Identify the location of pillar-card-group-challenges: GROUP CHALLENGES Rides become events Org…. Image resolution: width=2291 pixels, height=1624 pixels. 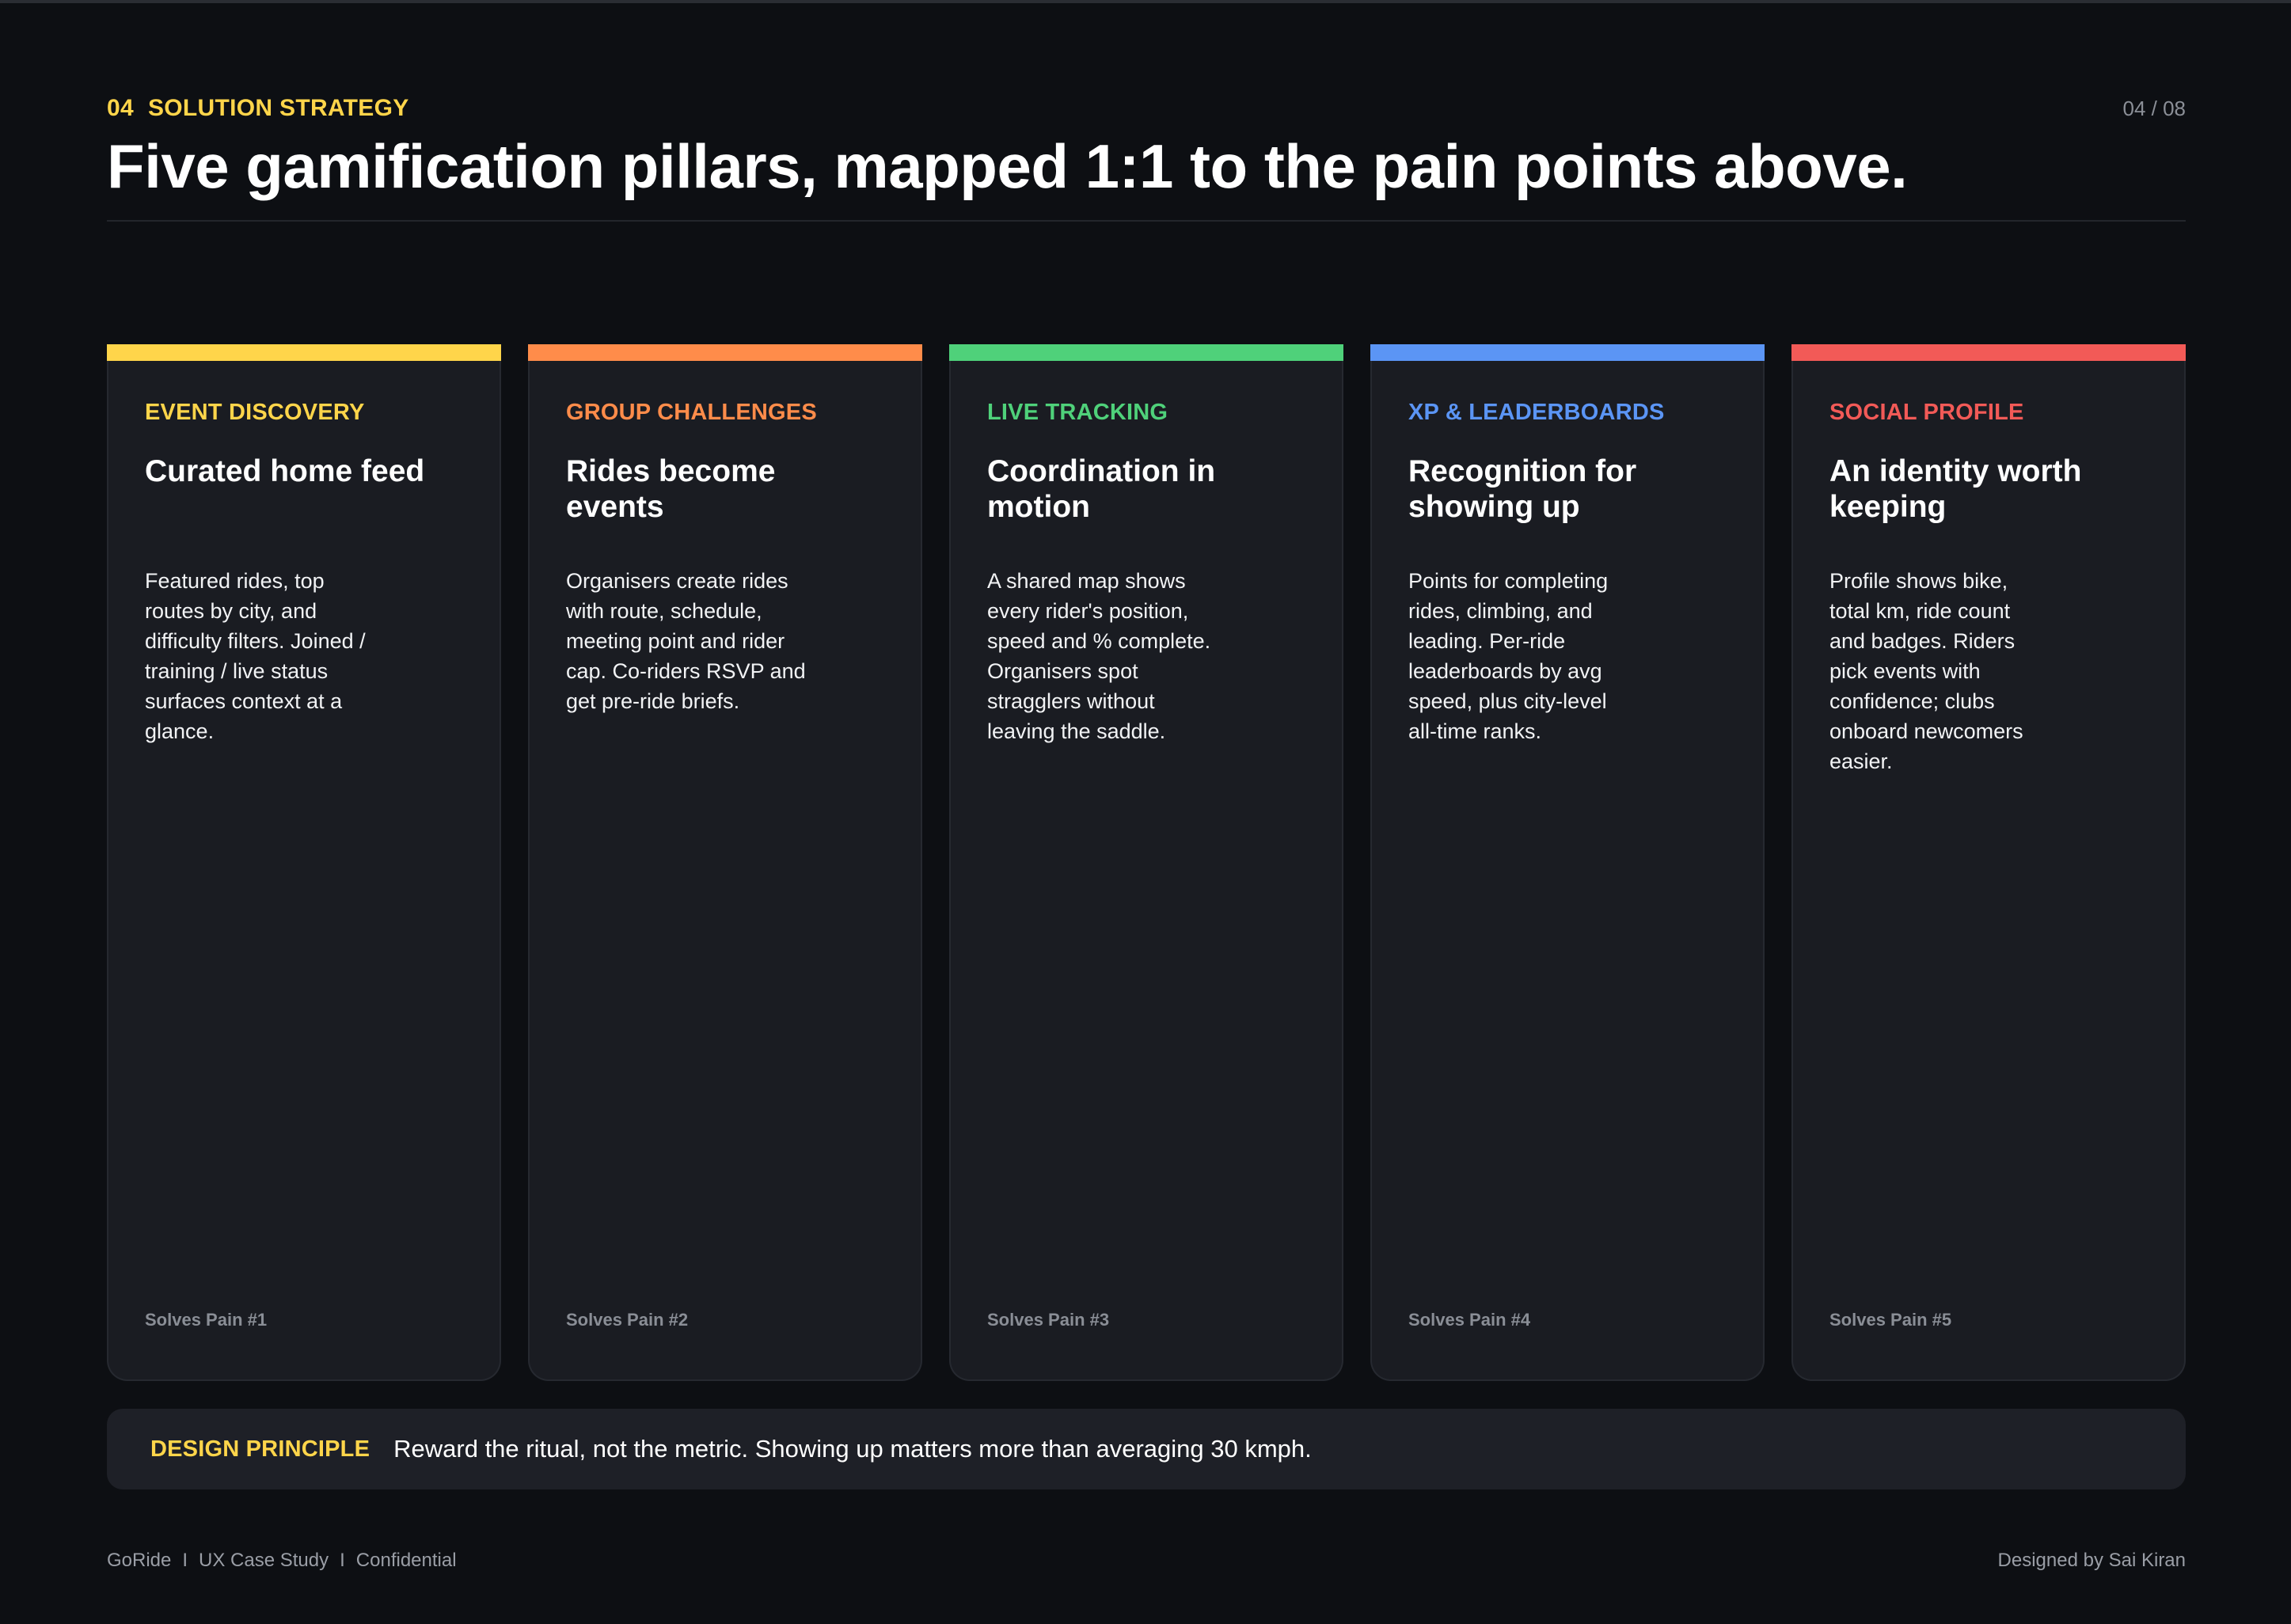
(725, 863).